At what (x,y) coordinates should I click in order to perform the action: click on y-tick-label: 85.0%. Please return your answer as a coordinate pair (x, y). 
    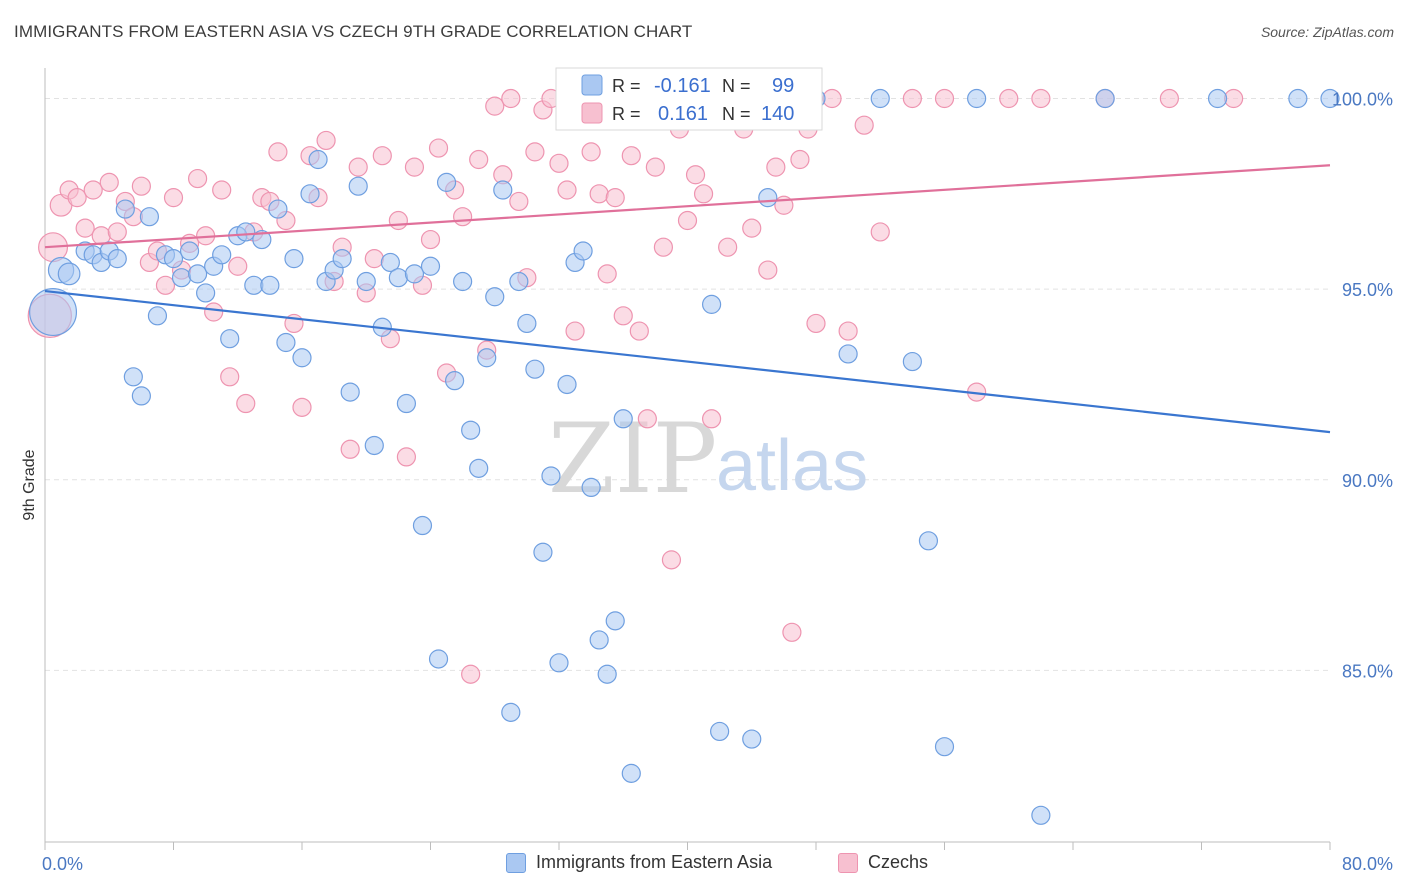
    Looking at the image, I should click on (1367, 671).